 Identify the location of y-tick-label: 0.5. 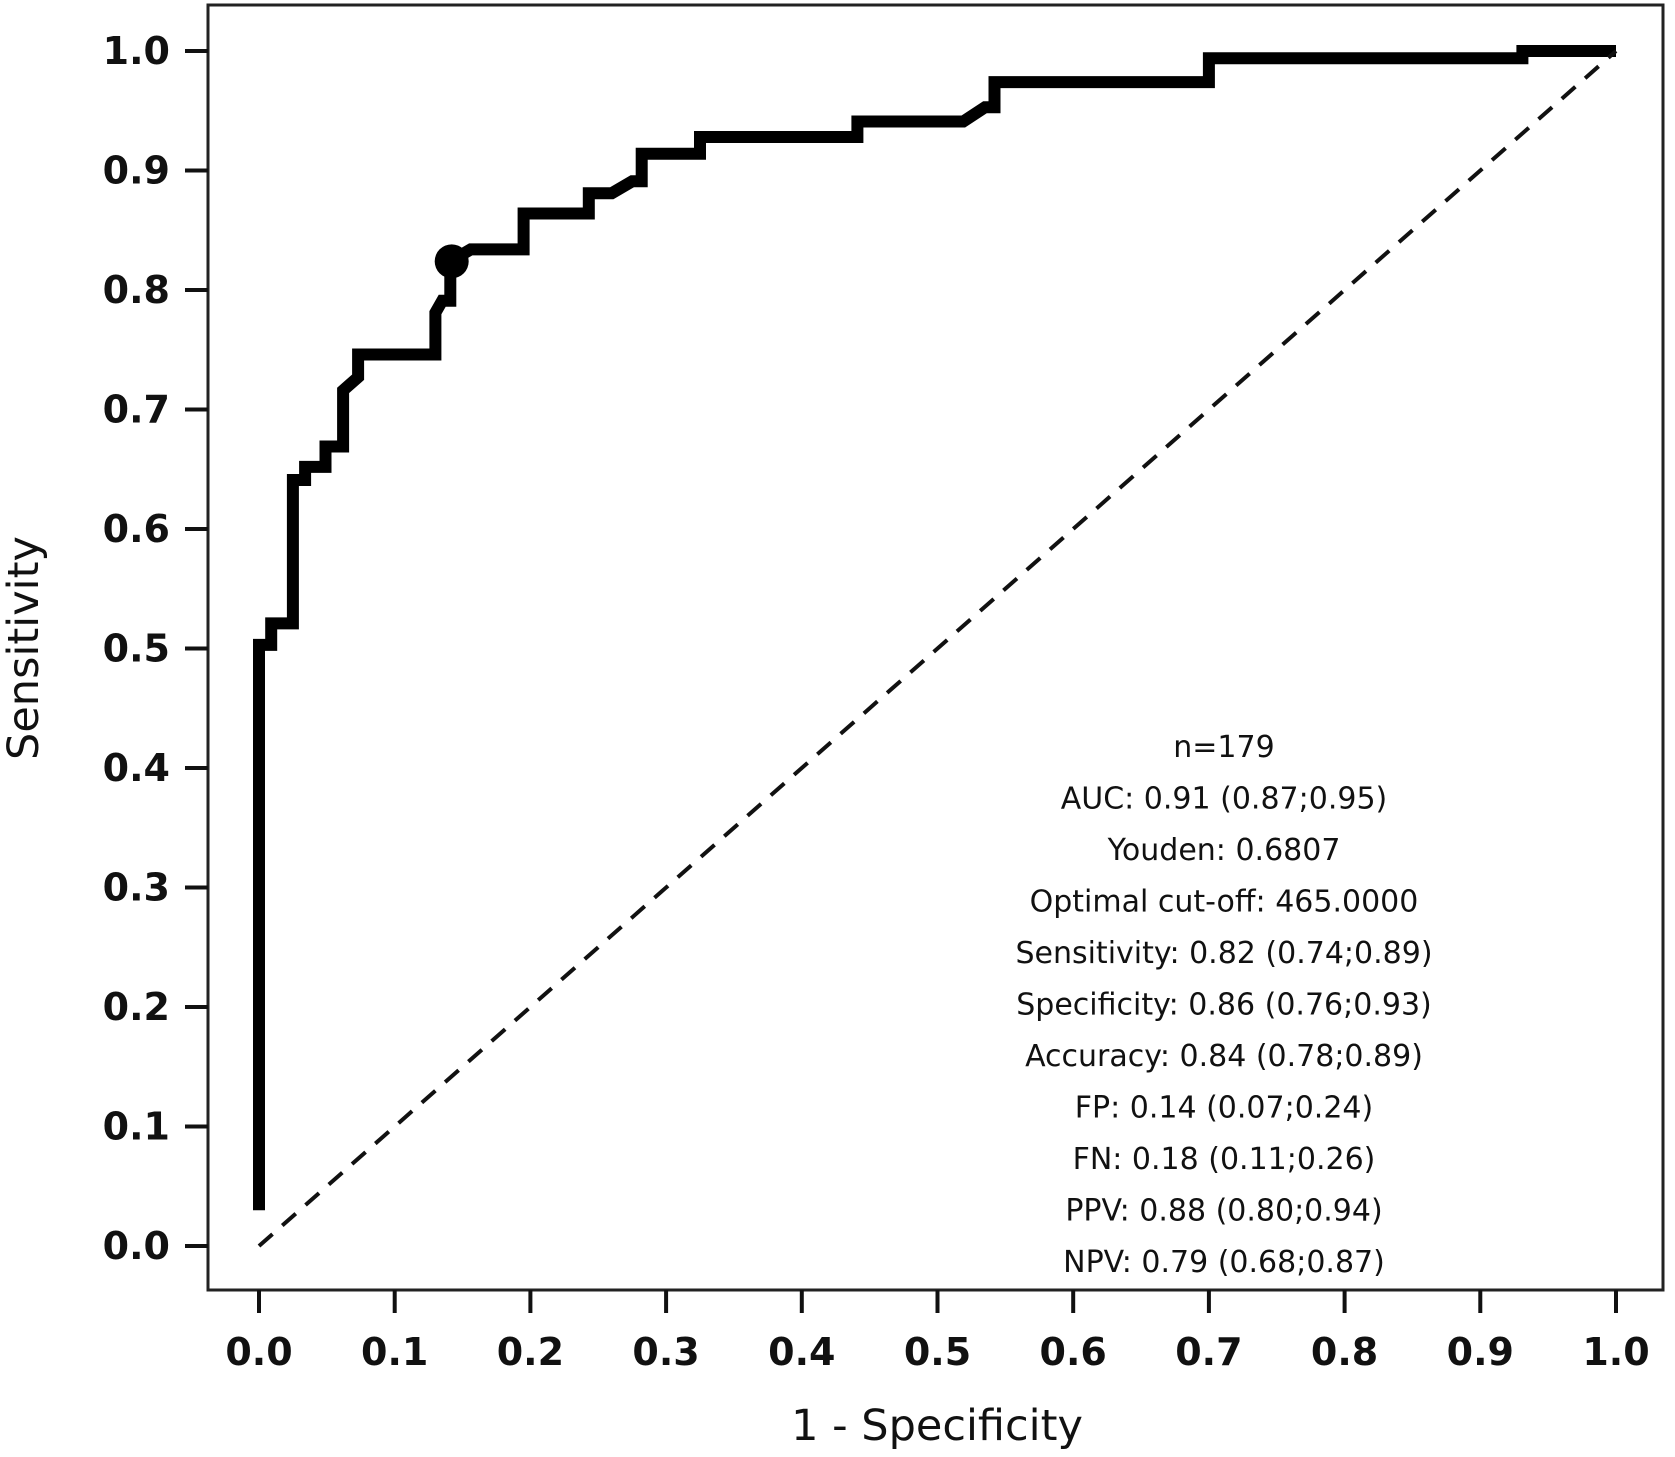
(136, 649).